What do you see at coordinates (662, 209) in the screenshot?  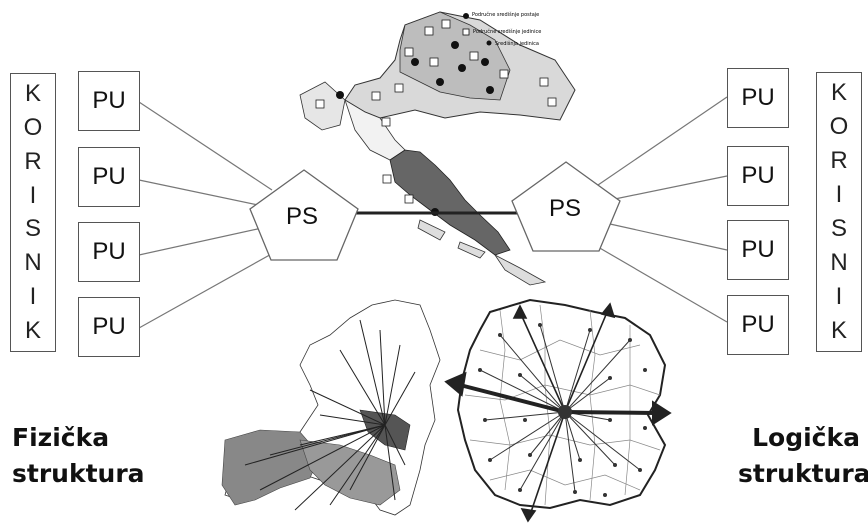 I see `right-connectors` at bounding box center [662, 209].